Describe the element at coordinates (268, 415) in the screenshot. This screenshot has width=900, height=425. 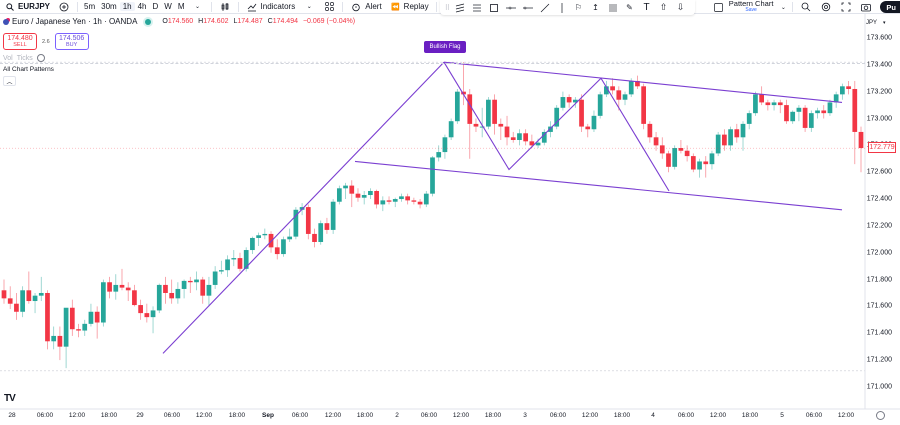
I see `time-tick: Sep` at that location.